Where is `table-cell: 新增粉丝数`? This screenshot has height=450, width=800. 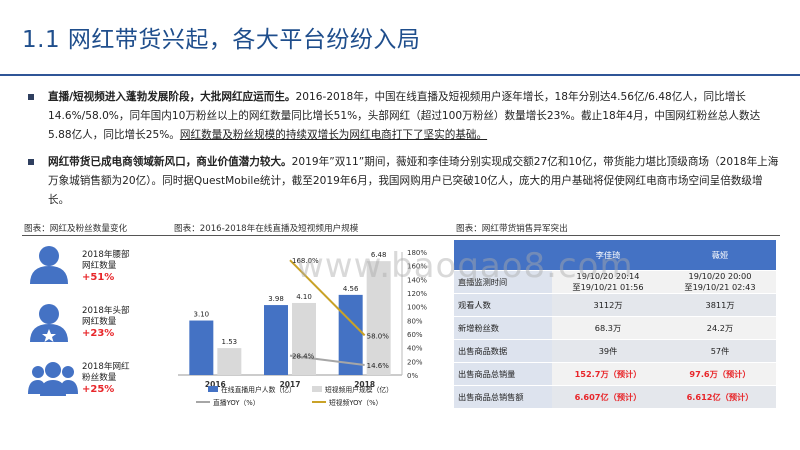 table-cell: 新增粉丝数 is located at coordinates (503, 328).